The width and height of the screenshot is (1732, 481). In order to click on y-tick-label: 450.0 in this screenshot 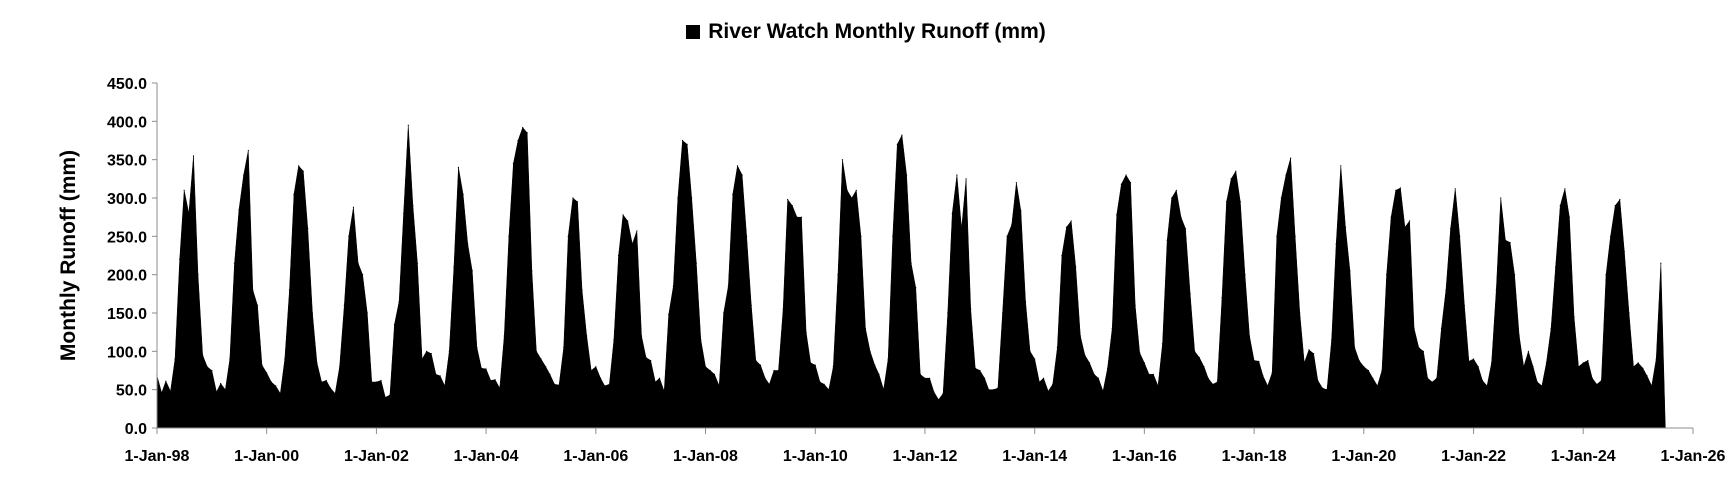, I will do `click(127, 84)`.